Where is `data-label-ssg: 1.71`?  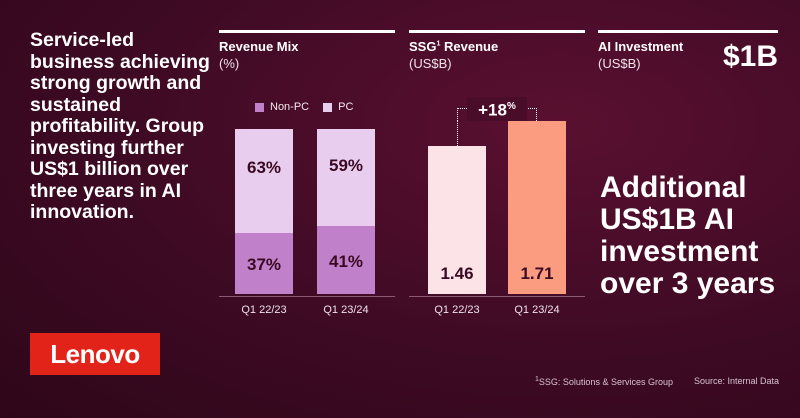 data-label-ssg: 1.71 is located at coordinates (537, 273).